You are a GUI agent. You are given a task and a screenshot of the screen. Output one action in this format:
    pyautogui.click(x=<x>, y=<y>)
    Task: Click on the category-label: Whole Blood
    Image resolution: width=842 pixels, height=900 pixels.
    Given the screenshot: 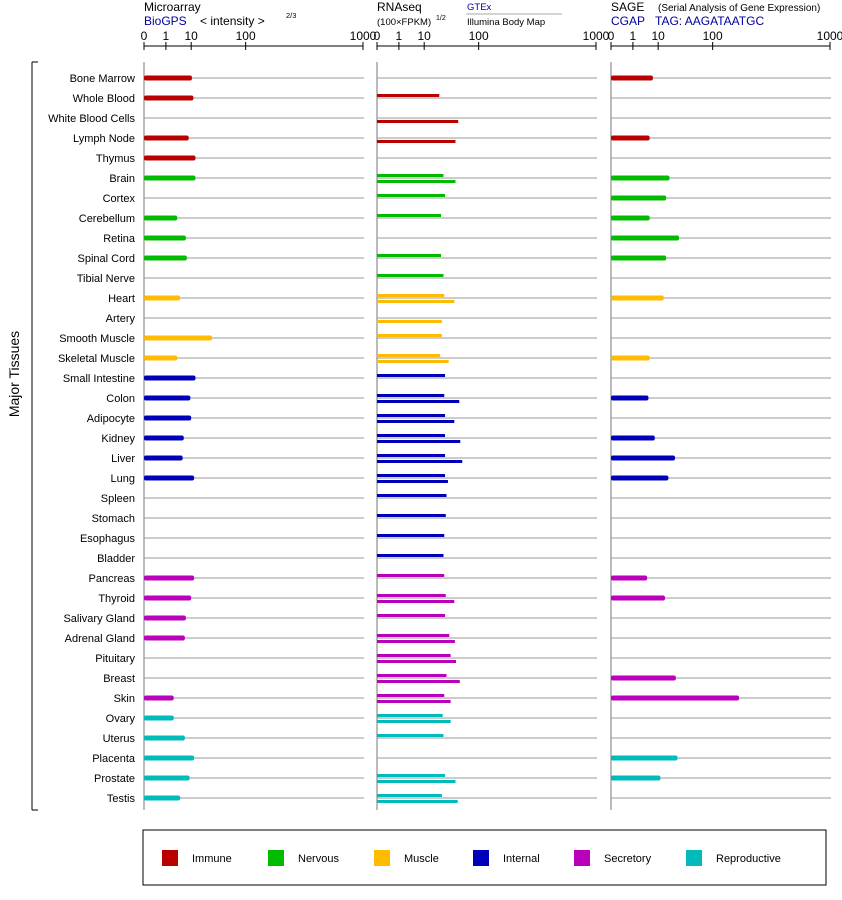 What is the action you would take?
    pyautogui.click(x=104, y=99)
    